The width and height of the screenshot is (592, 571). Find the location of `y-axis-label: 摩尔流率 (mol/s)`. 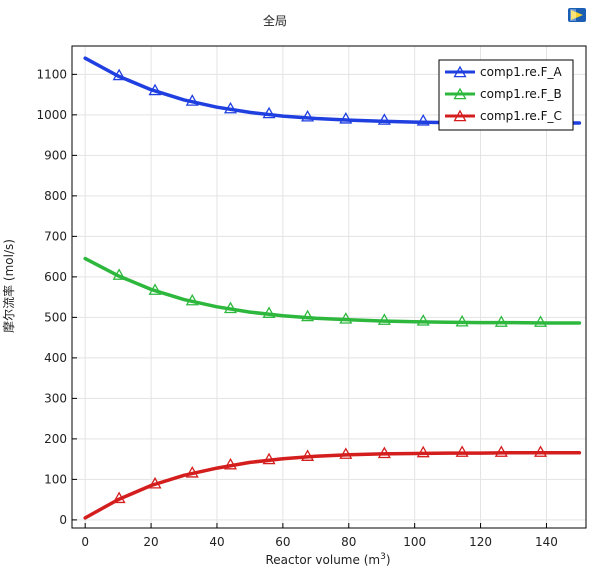

y-axis-label: 摩尔流率 (mol/s) is located at coordinates (8, 286).